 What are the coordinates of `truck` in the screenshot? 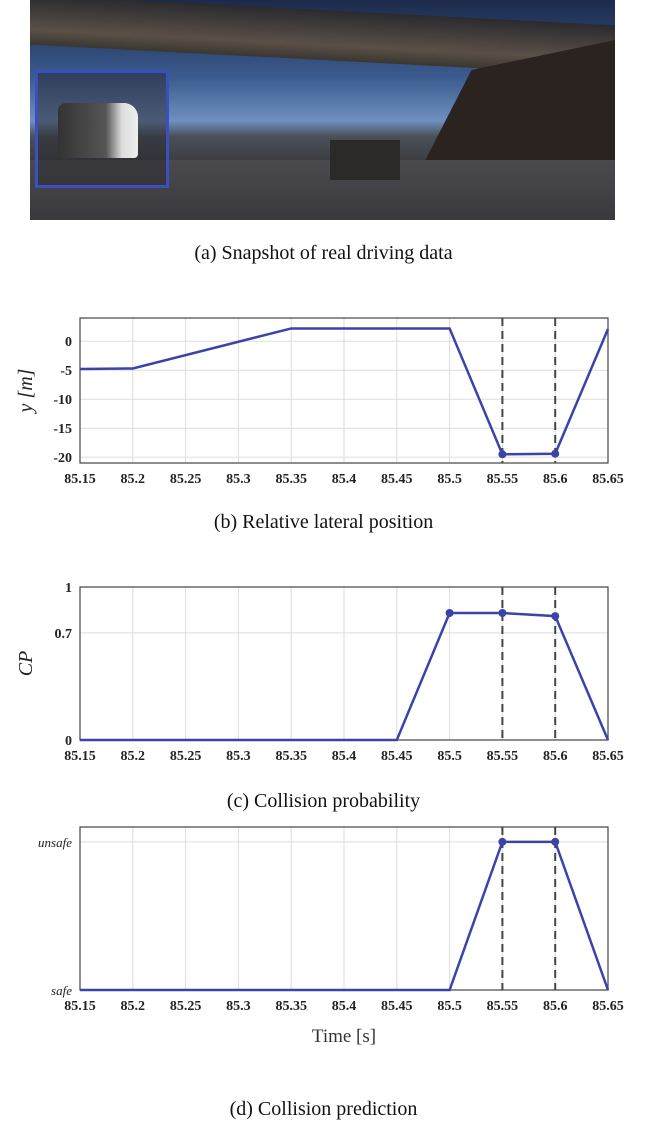 It's located at (365, 160).